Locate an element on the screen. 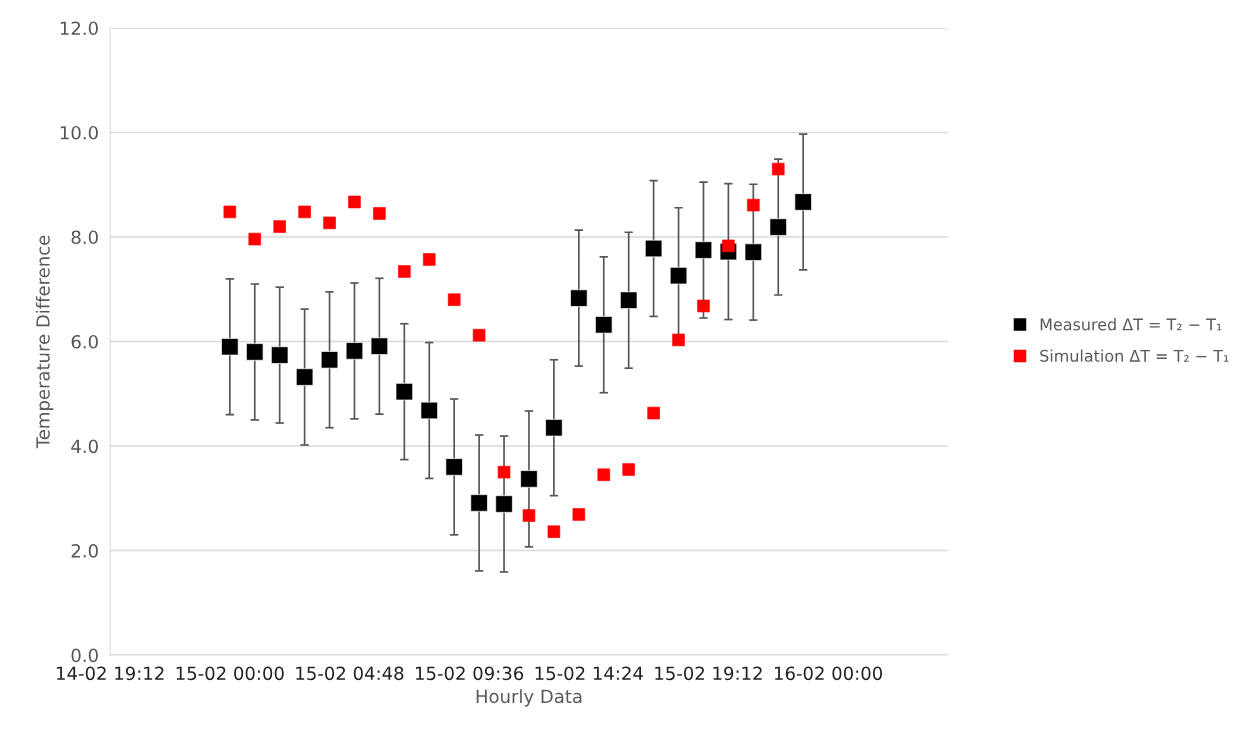  legend-label: Measured ΔT = T₂ − T₁ is located at coordinates (1131, 324).